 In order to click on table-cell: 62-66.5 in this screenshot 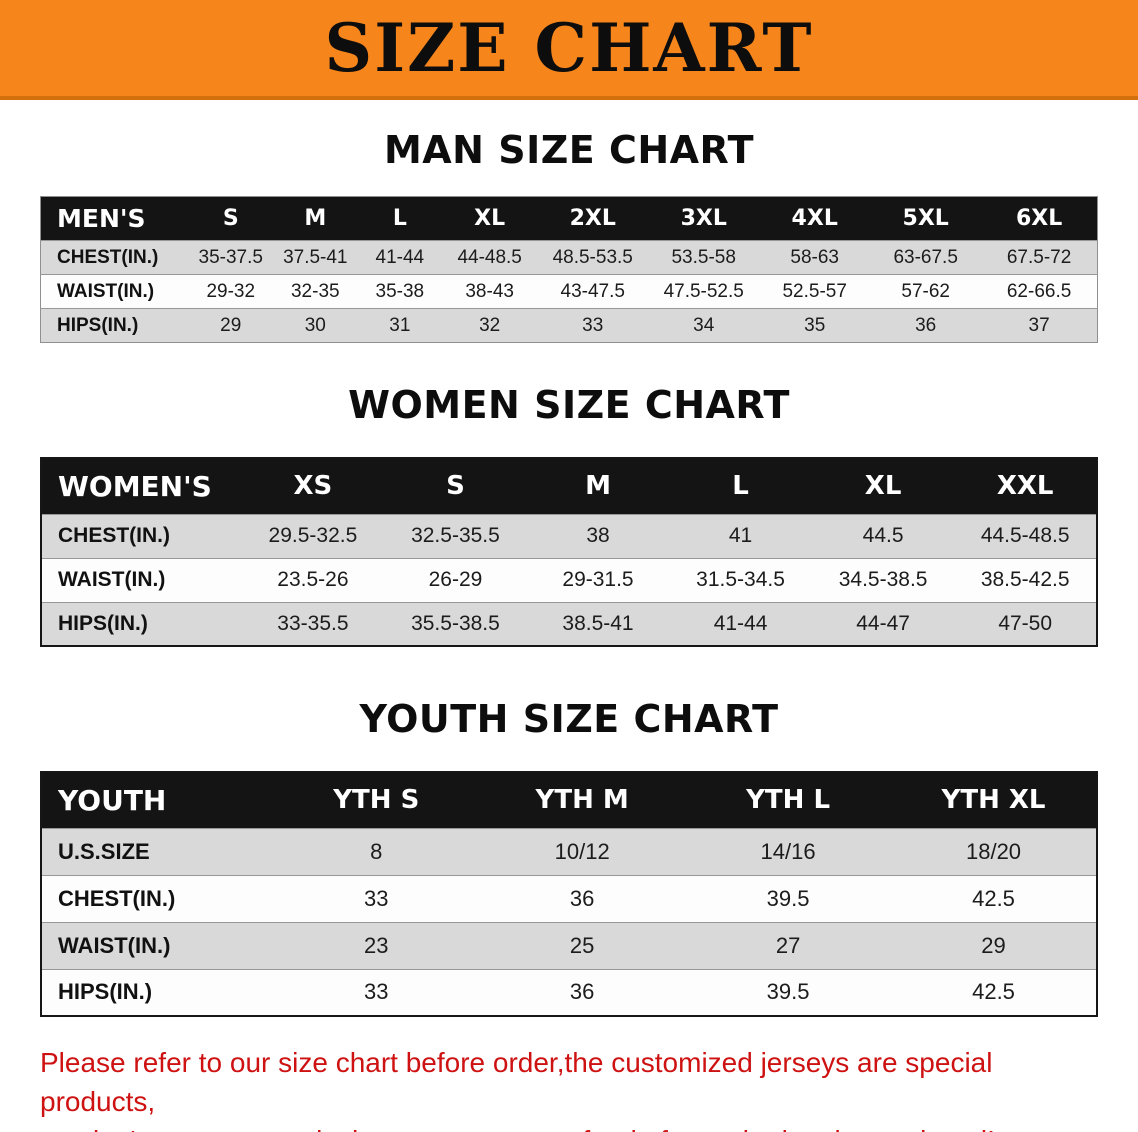, I will do `click(1039, 291)`.